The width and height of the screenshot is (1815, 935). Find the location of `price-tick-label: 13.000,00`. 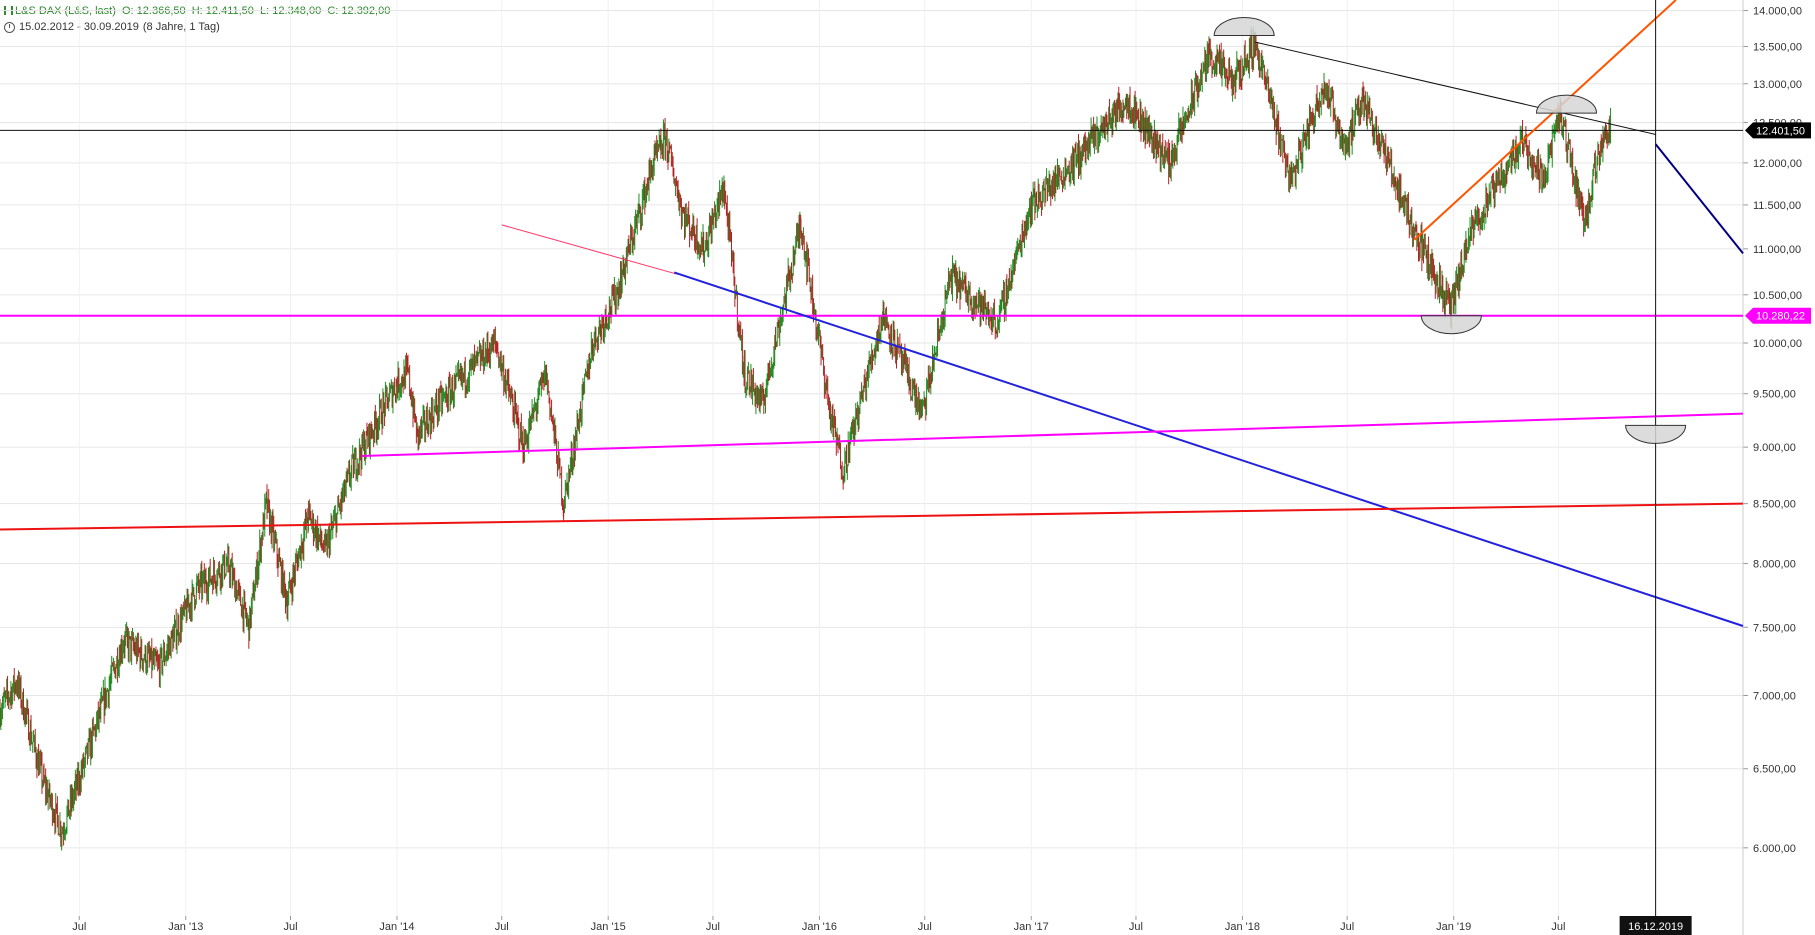

price-tick-label: 13.000,00 is located at coordinates (1777, 85).